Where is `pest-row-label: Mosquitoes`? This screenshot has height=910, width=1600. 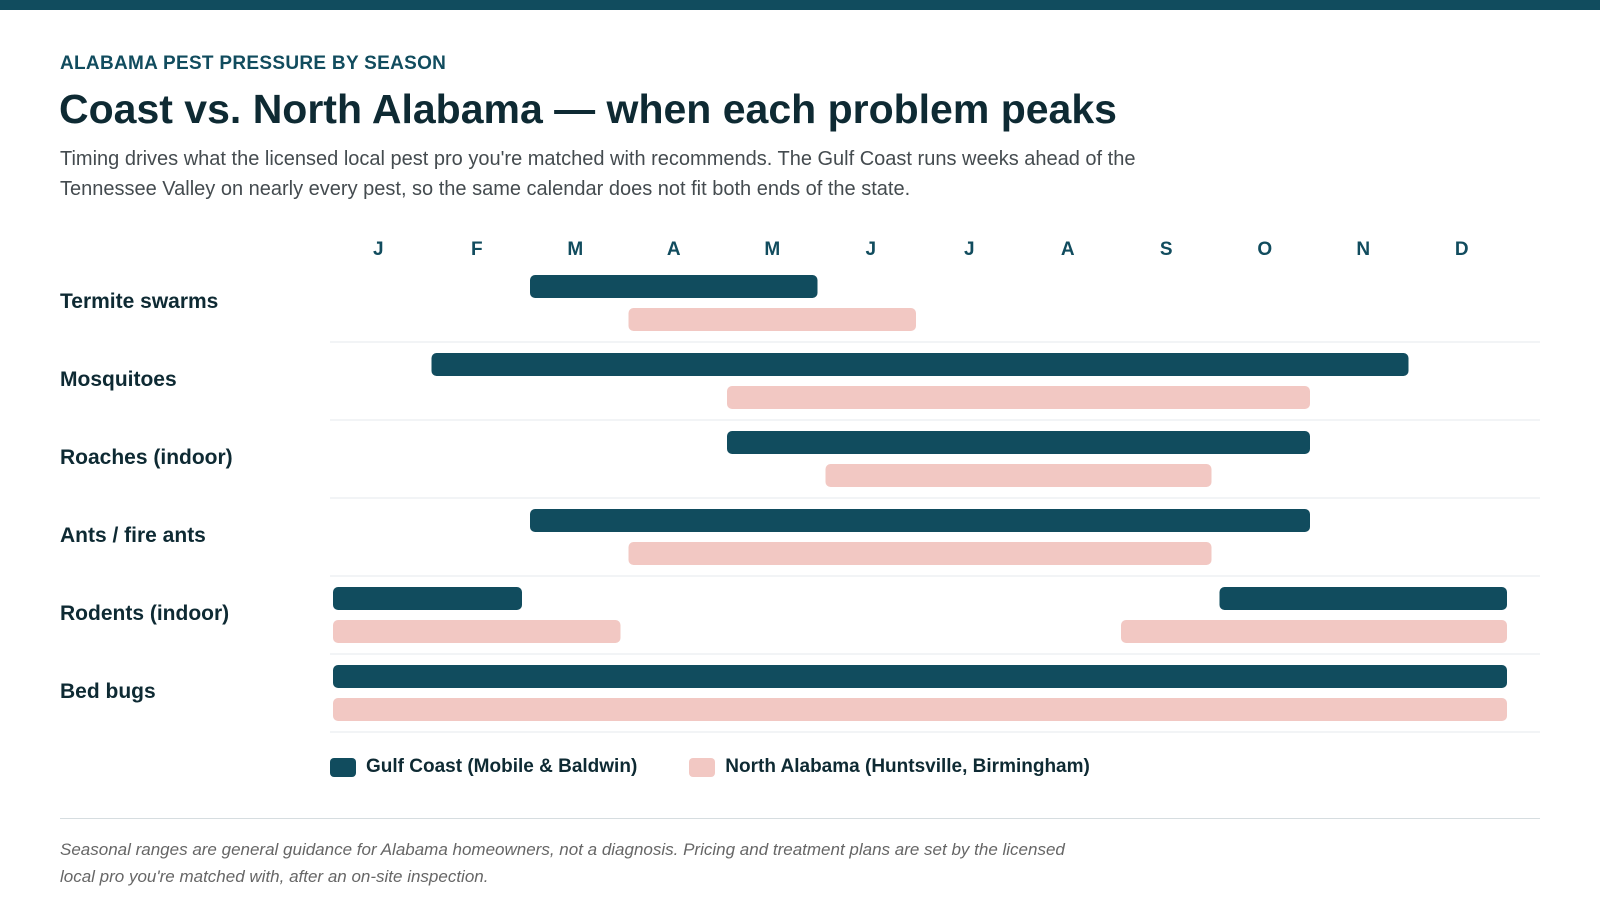 pest-row-label: Mosquitoes is located at coordinates (118, 379).